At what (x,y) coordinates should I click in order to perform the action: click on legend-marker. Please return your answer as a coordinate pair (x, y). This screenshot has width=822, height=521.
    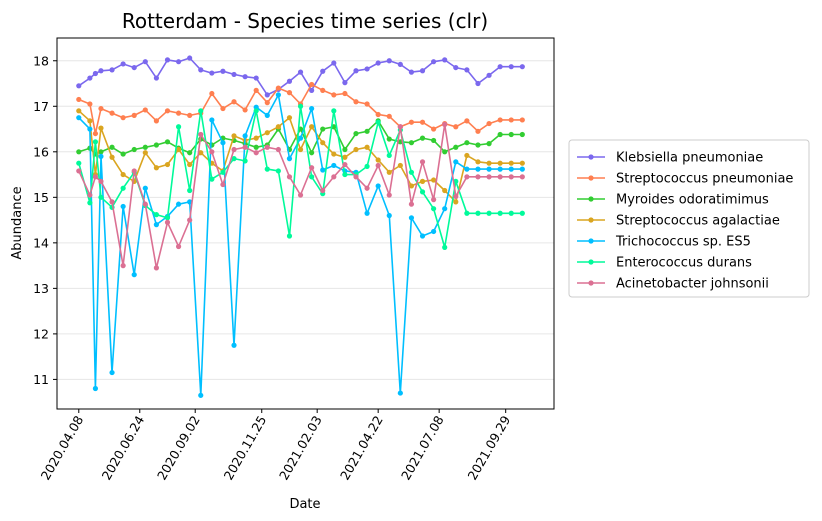
    Looking at the image, I should click on (591, 241).